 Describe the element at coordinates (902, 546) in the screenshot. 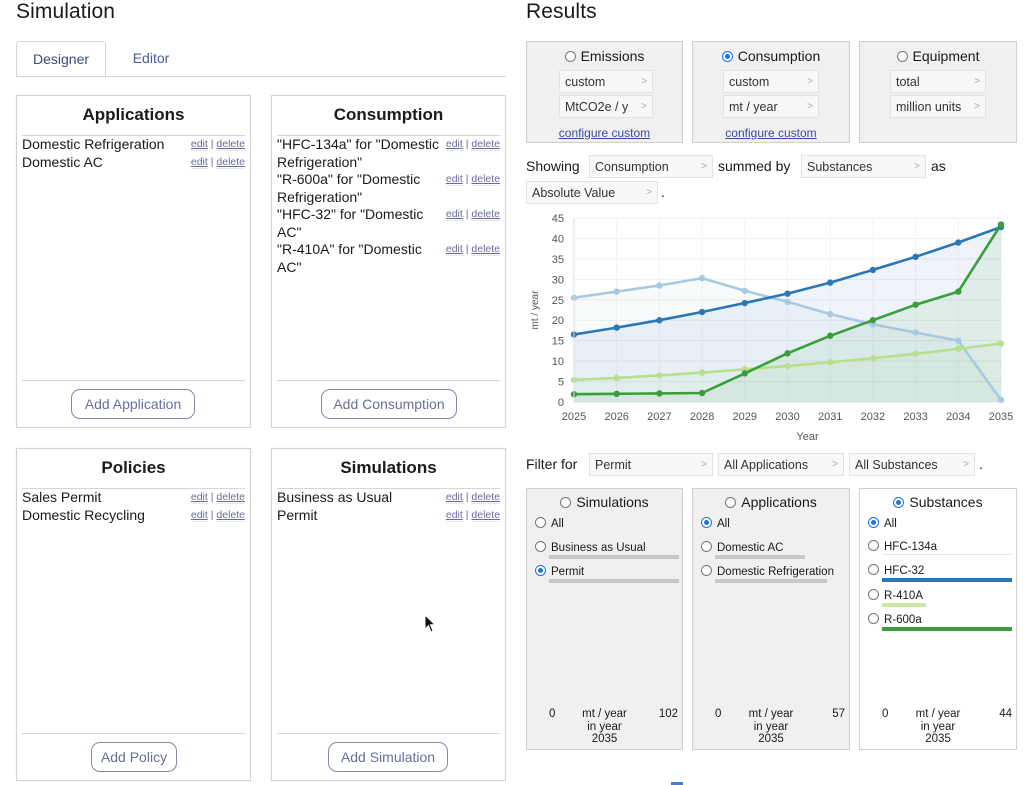

I see `filter-option-hfc-134a: HFC-134a` at that location.